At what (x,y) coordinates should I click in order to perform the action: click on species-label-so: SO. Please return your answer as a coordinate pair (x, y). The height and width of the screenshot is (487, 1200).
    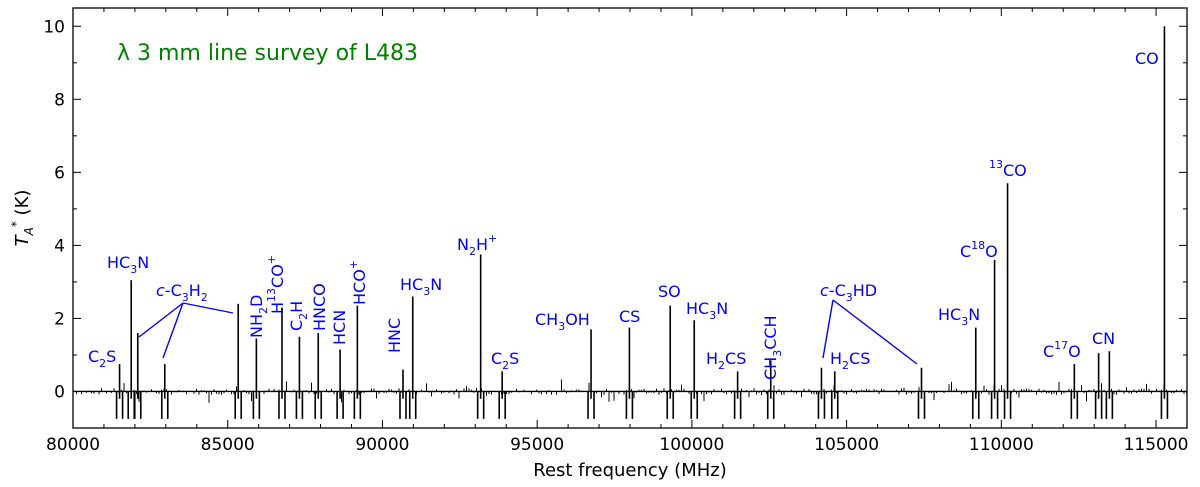
    Looking at the image, I should click on (669, 291).